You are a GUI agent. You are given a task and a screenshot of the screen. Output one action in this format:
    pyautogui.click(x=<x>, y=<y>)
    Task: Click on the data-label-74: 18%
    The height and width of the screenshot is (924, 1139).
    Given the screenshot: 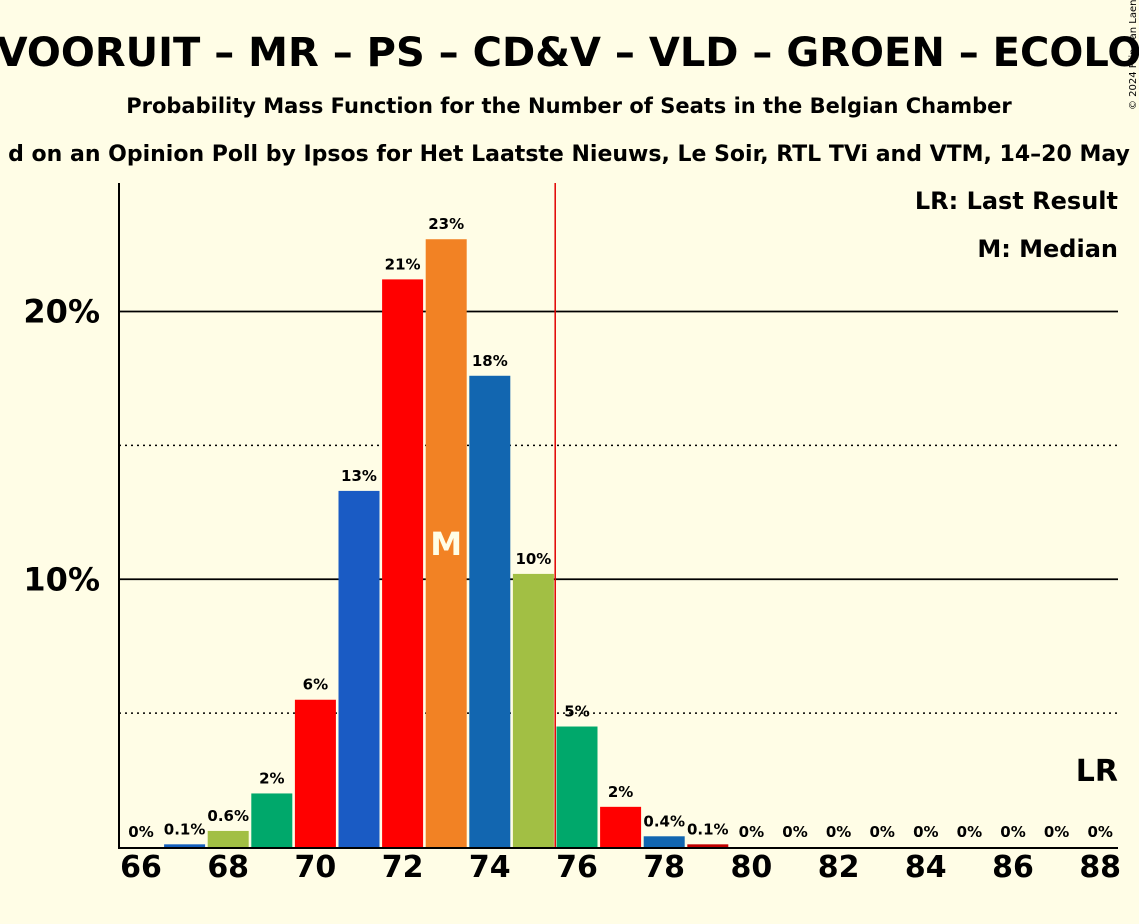 What is the action you would take?
    pyautogui.click(x=490, y=361)
    